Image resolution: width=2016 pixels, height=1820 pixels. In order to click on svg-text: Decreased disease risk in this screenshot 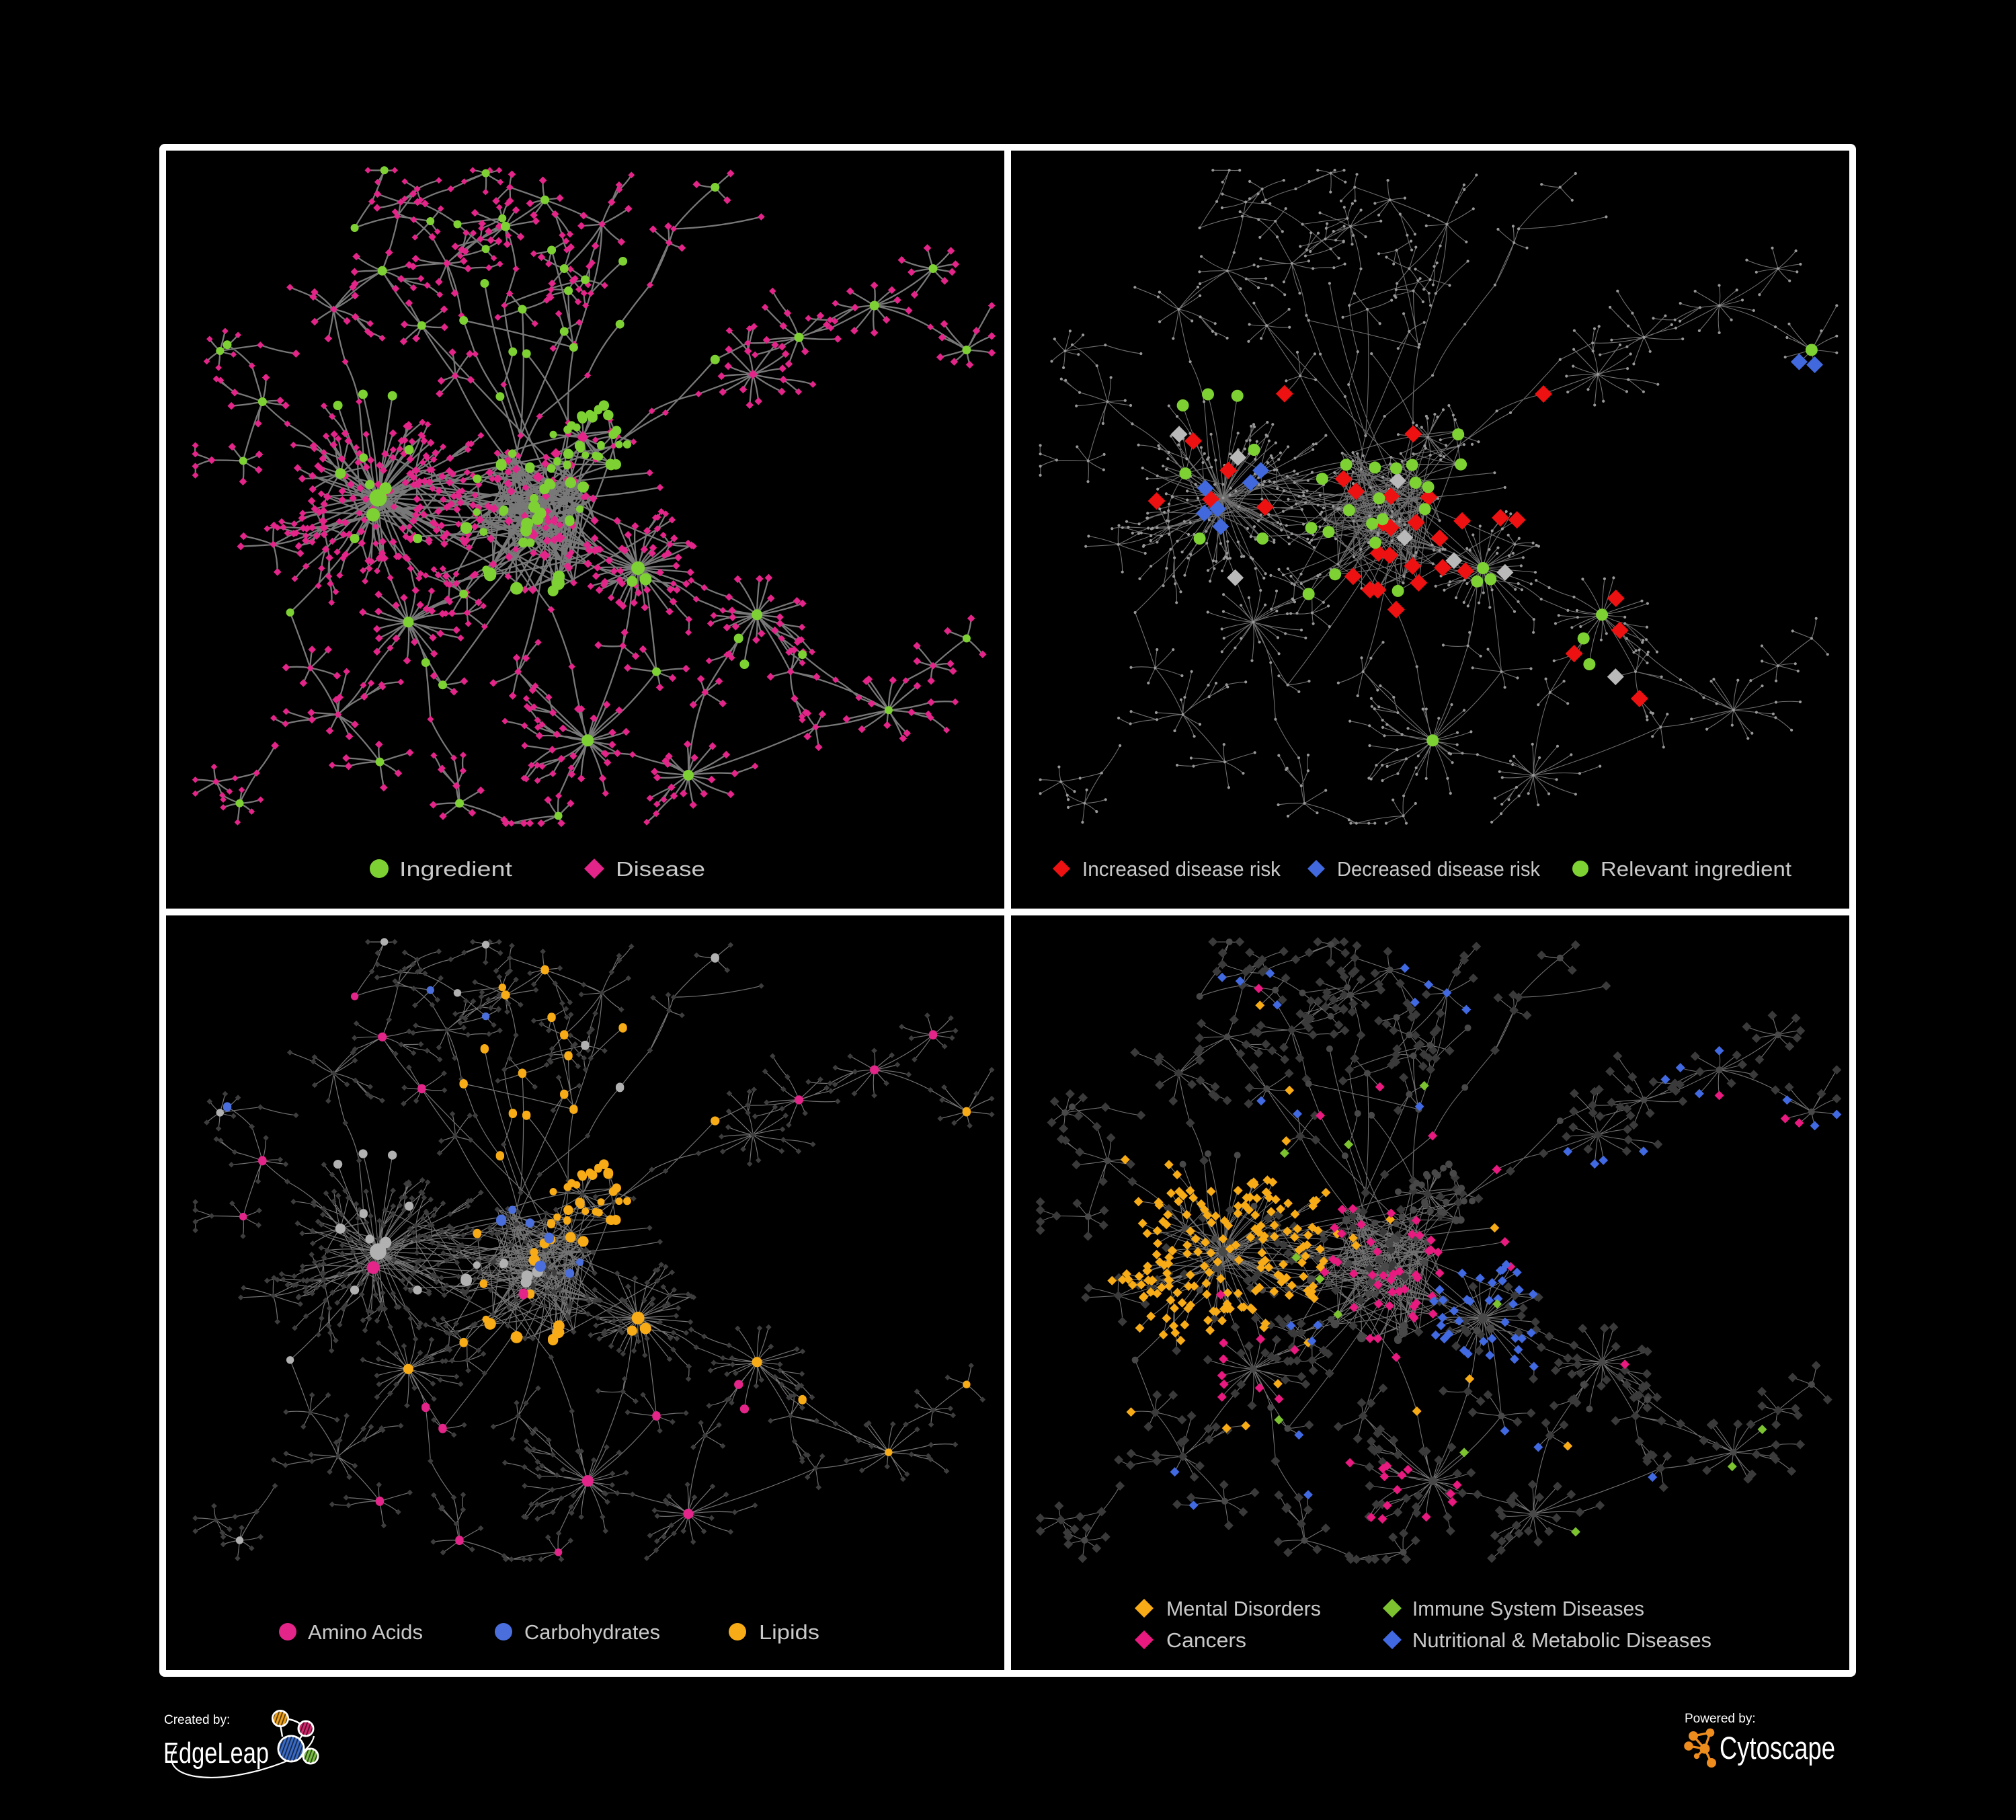, I will do `click(1438, 869)`.